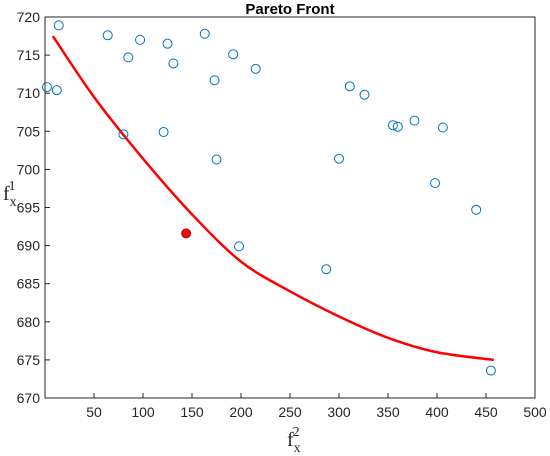 The image size is (550, 456). I want to click on y-tick-label: 695, so click(29, 208).